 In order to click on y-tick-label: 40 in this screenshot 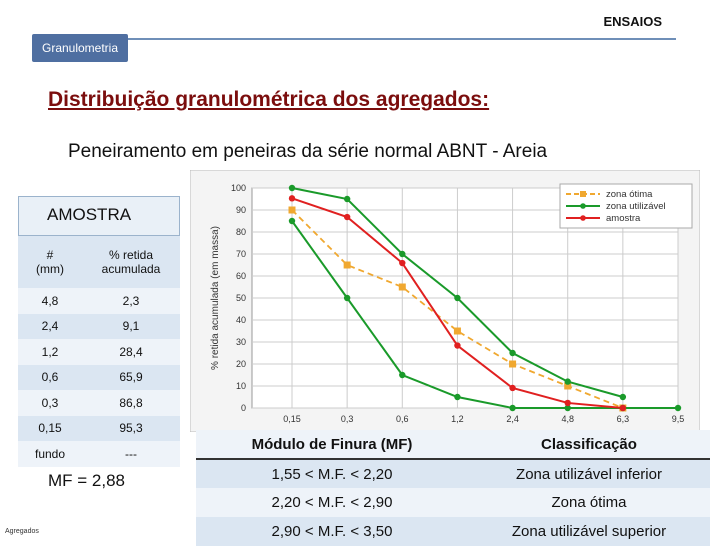, I will do `click(241, 320)`.